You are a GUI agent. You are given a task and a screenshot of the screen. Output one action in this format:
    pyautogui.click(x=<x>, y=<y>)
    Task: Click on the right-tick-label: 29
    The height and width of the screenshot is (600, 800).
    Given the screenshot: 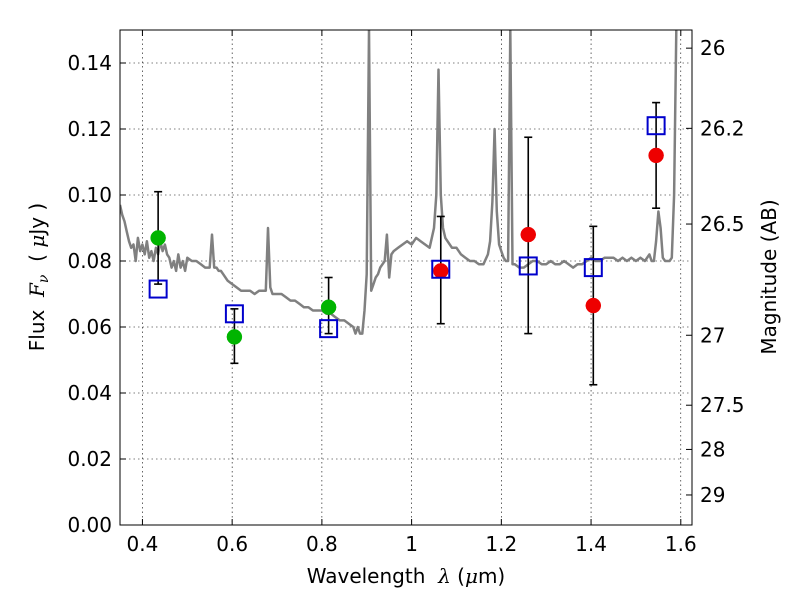 What is the action you would take?
    pyautogui.click(x=712, y=495)
    